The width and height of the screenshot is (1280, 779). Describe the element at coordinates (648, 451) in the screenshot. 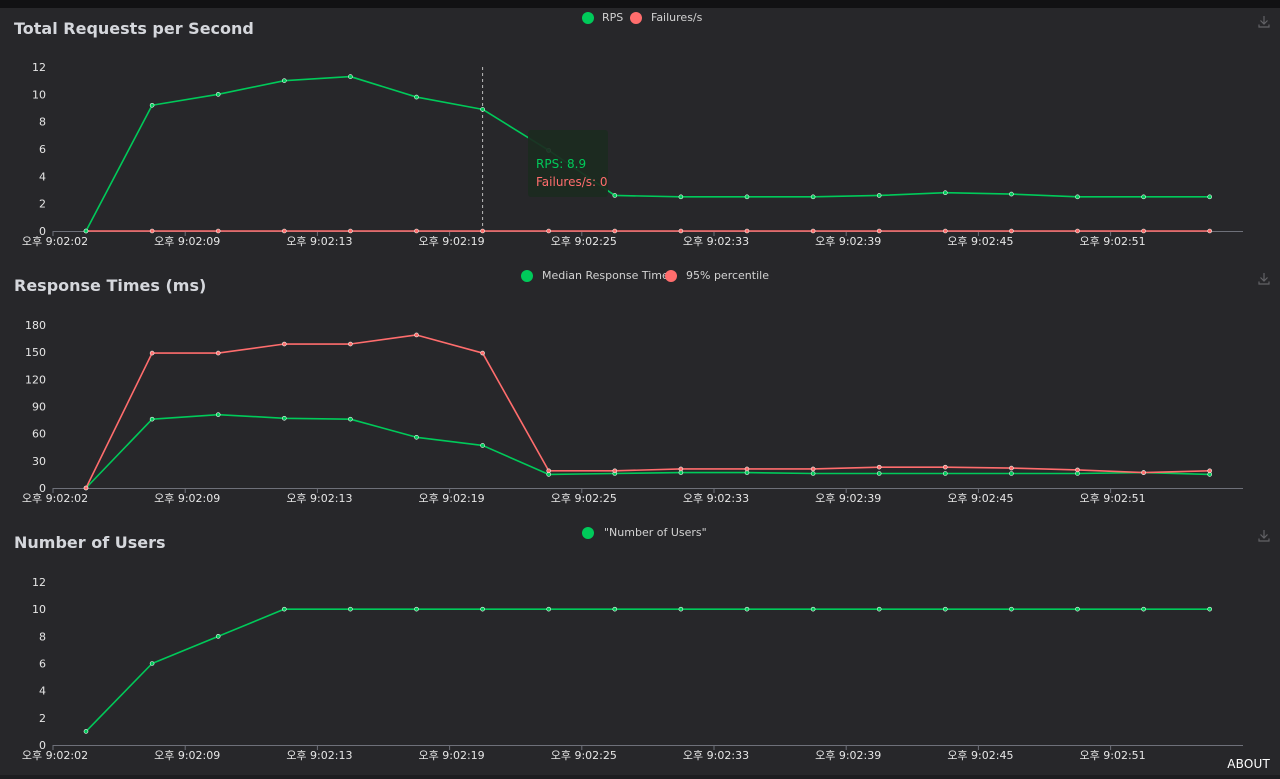

I see `series-line` at that location.